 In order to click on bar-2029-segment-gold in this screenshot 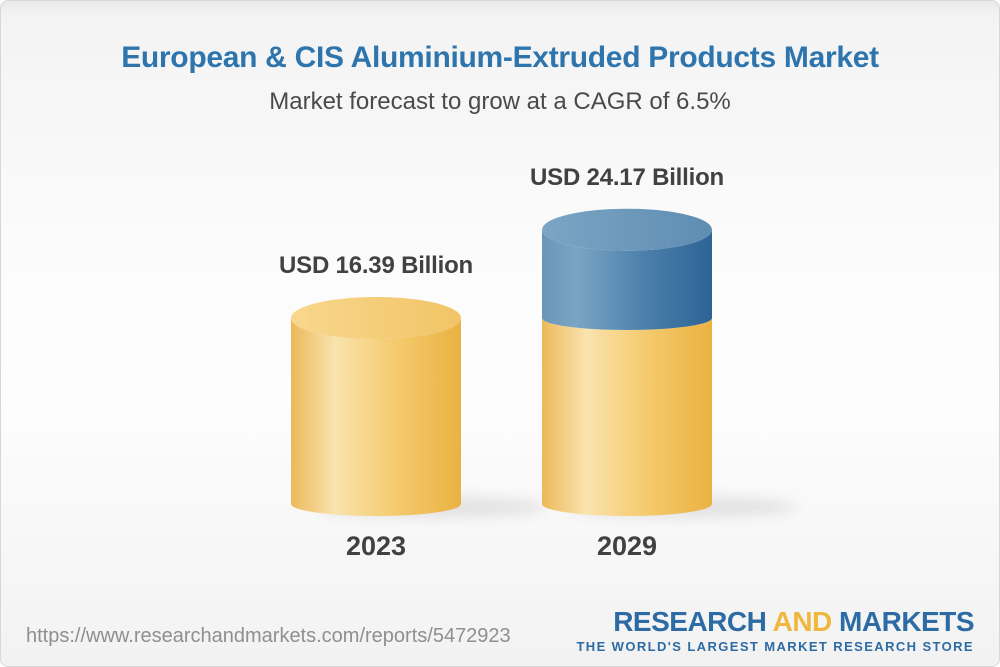, I will do `click(627, 417)`.